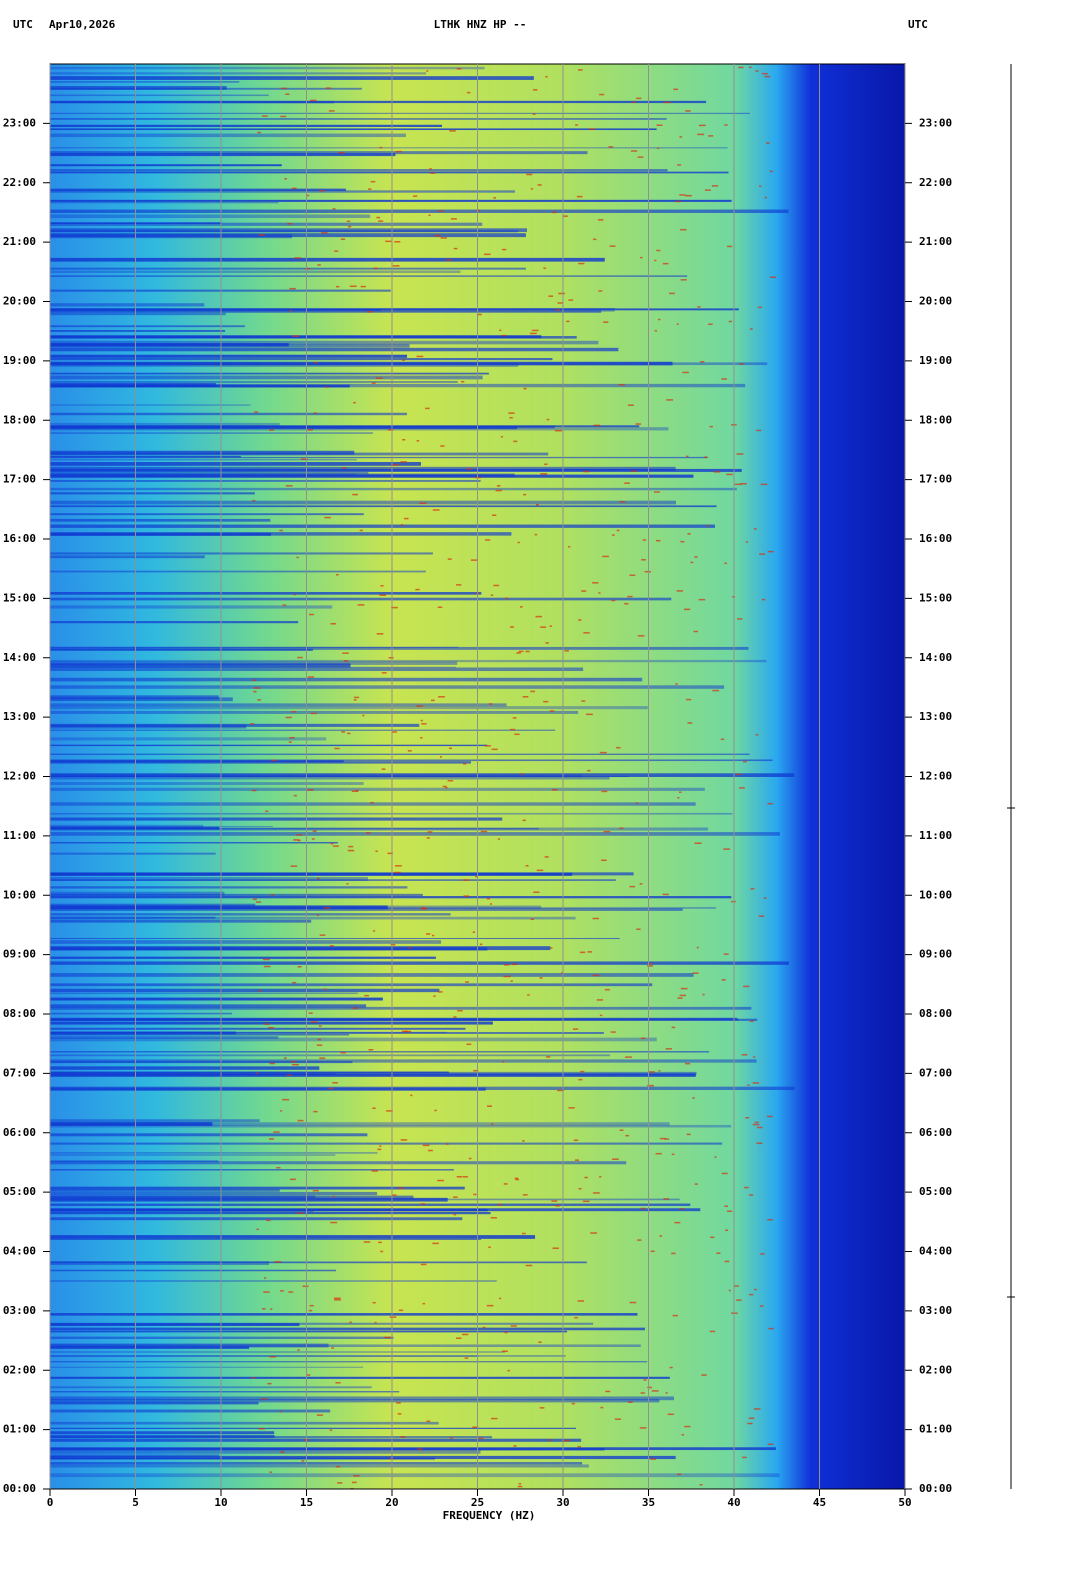  What do you see at coordinates (477, 1502) in the screenshot?
I see `x-tick-label: 25` at bounding box center [477, 1502].